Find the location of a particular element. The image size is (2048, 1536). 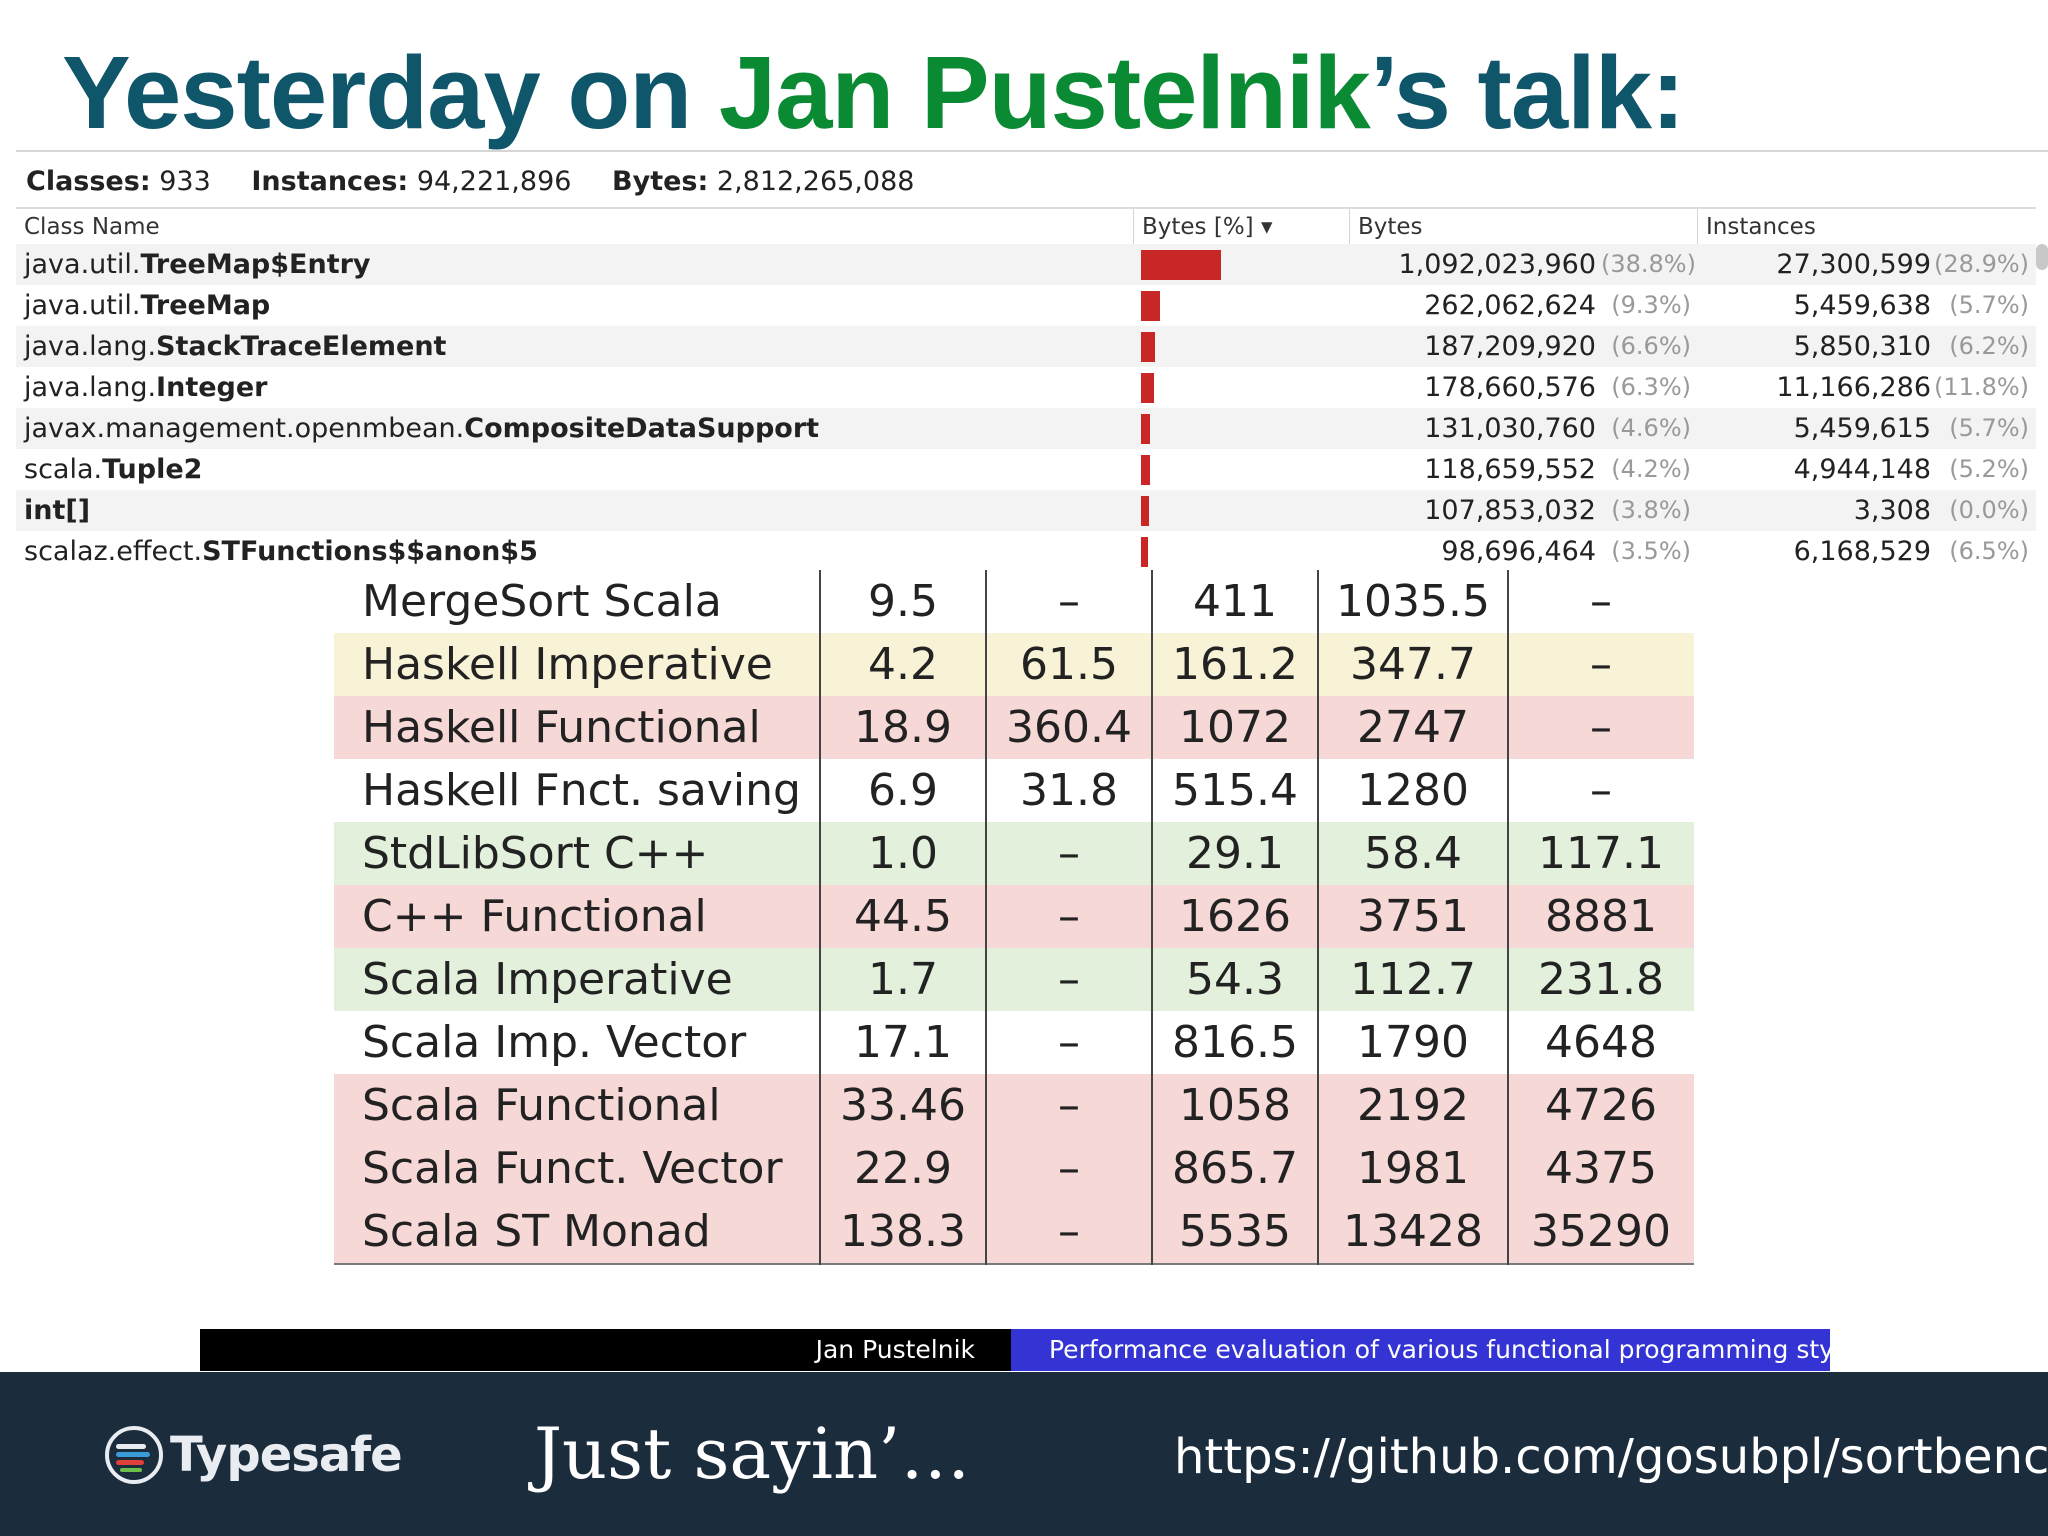

column-header-bytes-percent: Bytes [%] ▾ is located at coordinates (1240, 227).